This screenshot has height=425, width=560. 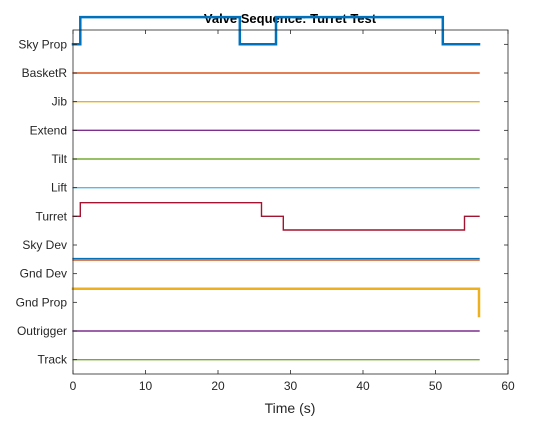 I want to click on x-tick-label: 60, so click(x=508, y=386).